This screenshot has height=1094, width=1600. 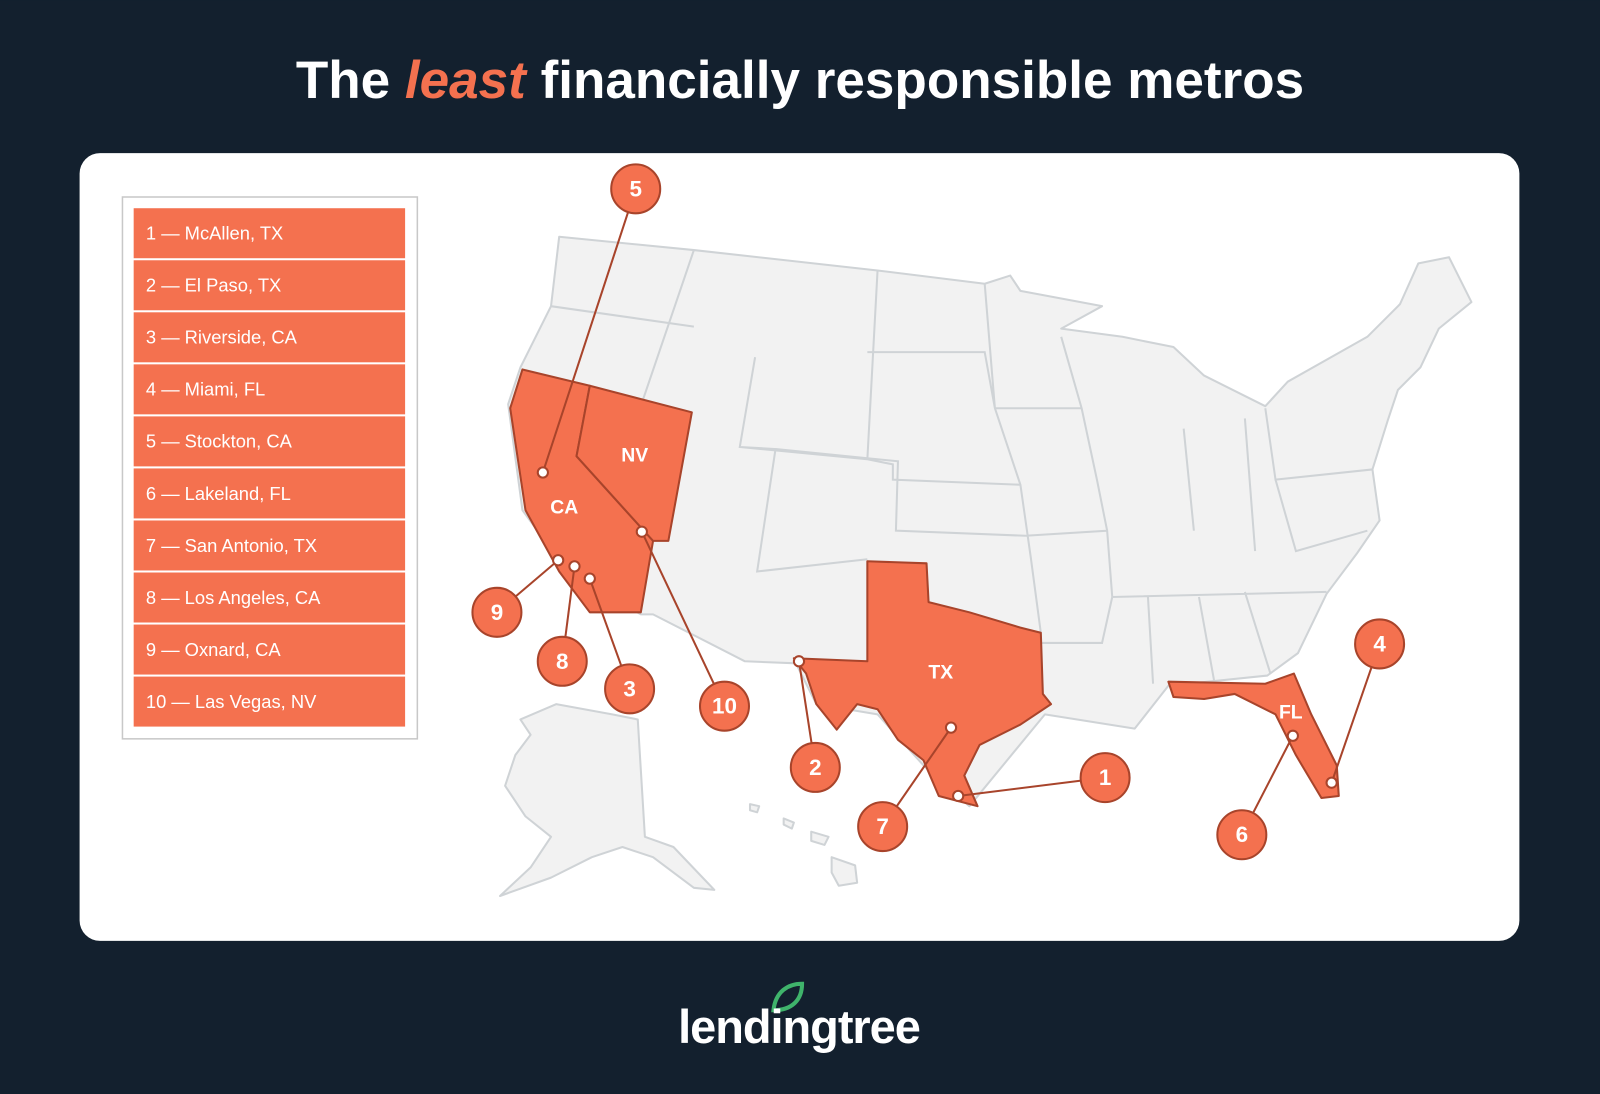 I want to click on legend-item: 8 — Los Angeles, CA, so click(x=233, y=597).